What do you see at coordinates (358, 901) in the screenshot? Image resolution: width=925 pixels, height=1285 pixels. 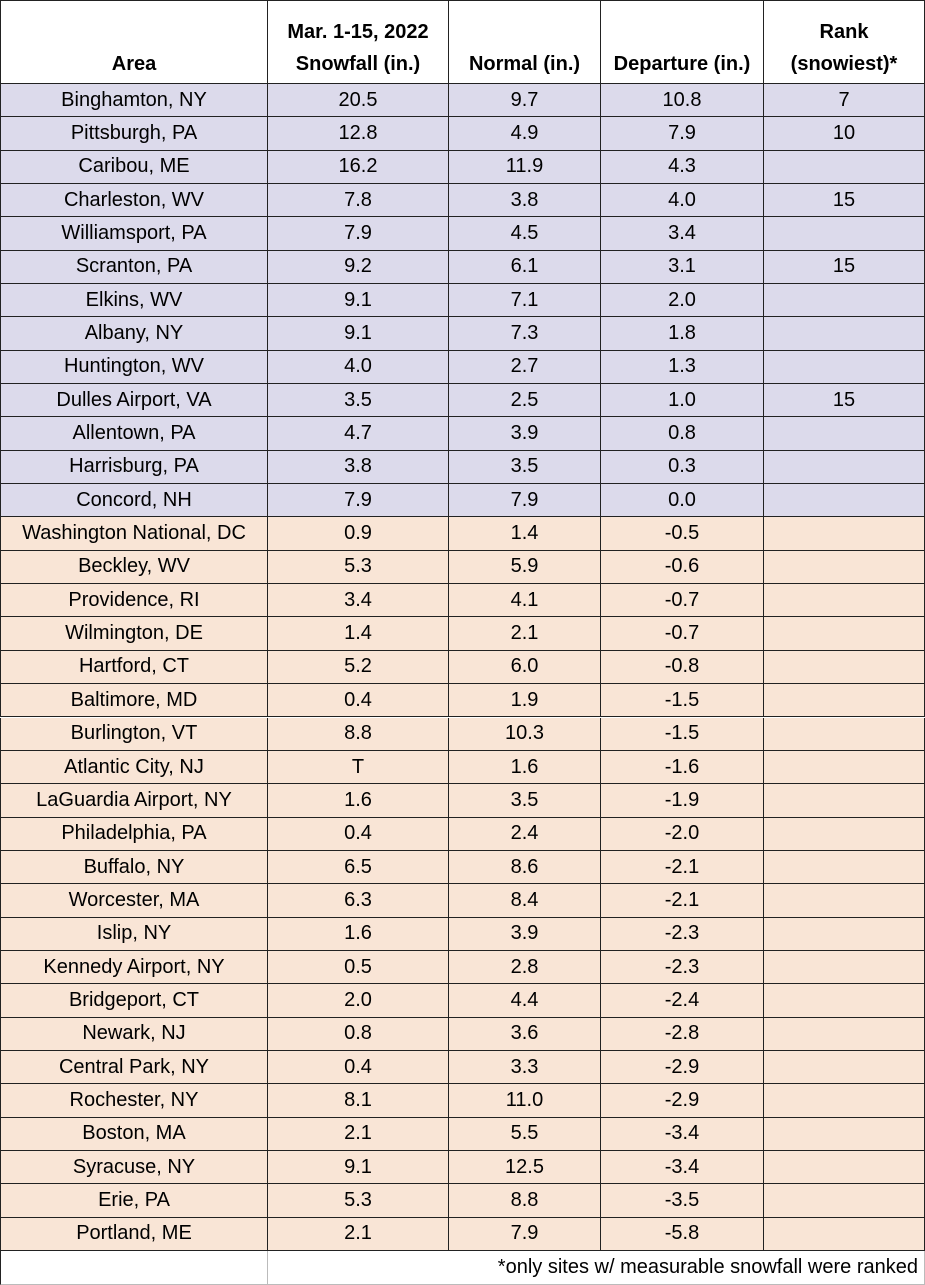 I see `table-cell: 6.3` at bounding box center [358, 901].